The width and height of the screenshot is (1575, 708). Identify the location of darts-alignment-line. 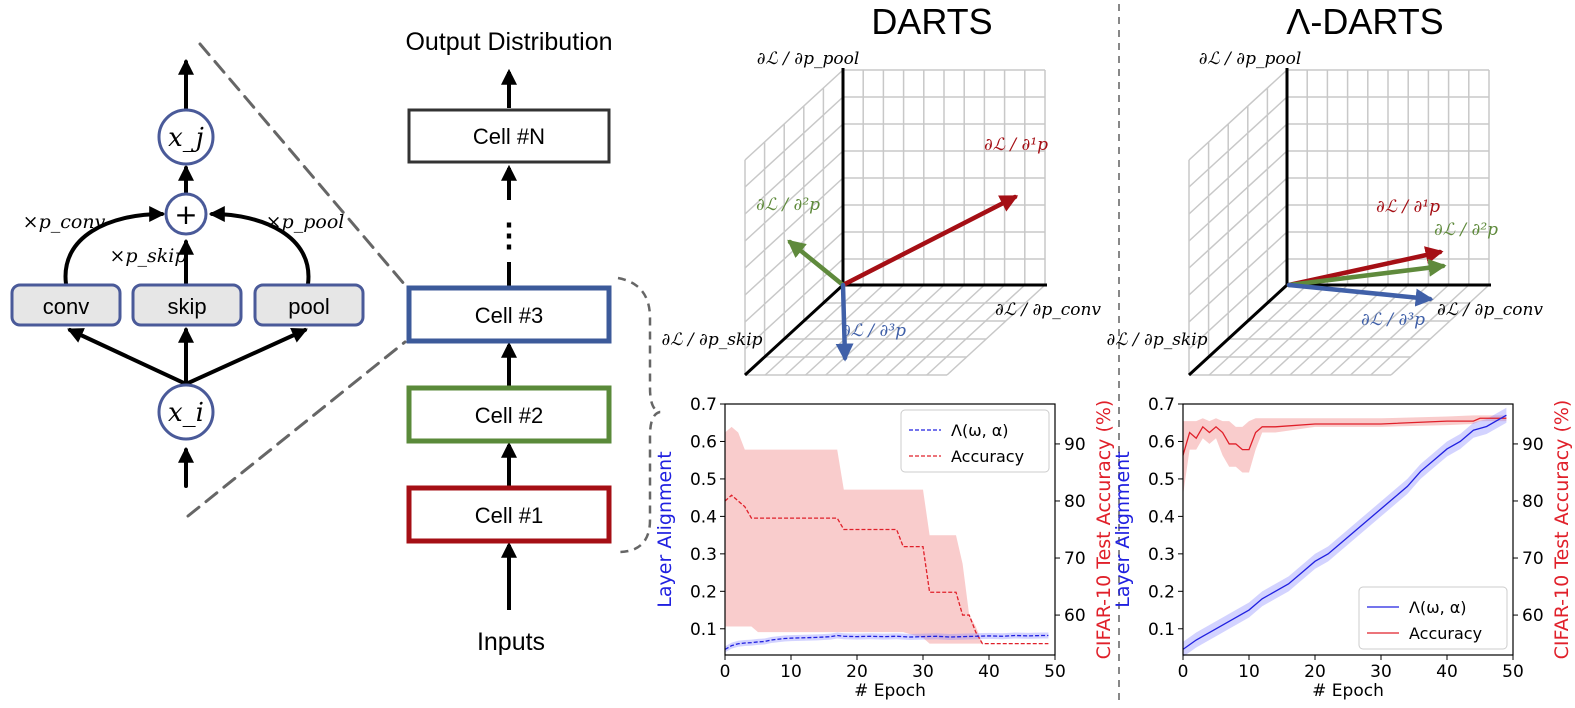
(886, 642).